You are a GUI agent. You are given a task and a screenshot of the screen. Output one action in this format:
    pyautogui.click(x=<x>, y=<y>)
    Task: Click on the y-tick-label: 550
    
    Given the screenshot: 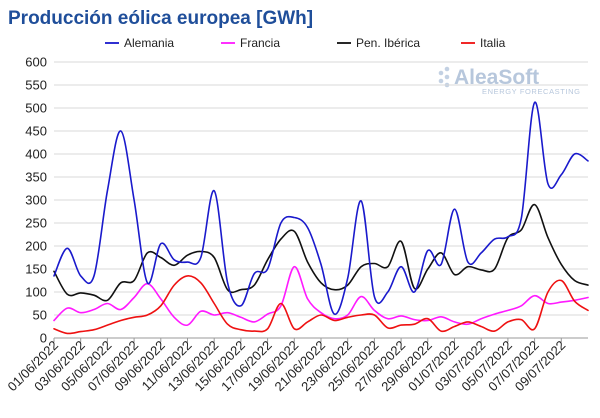 What is the action you would take?
    pyautogui.click(x=36, y=85)
    